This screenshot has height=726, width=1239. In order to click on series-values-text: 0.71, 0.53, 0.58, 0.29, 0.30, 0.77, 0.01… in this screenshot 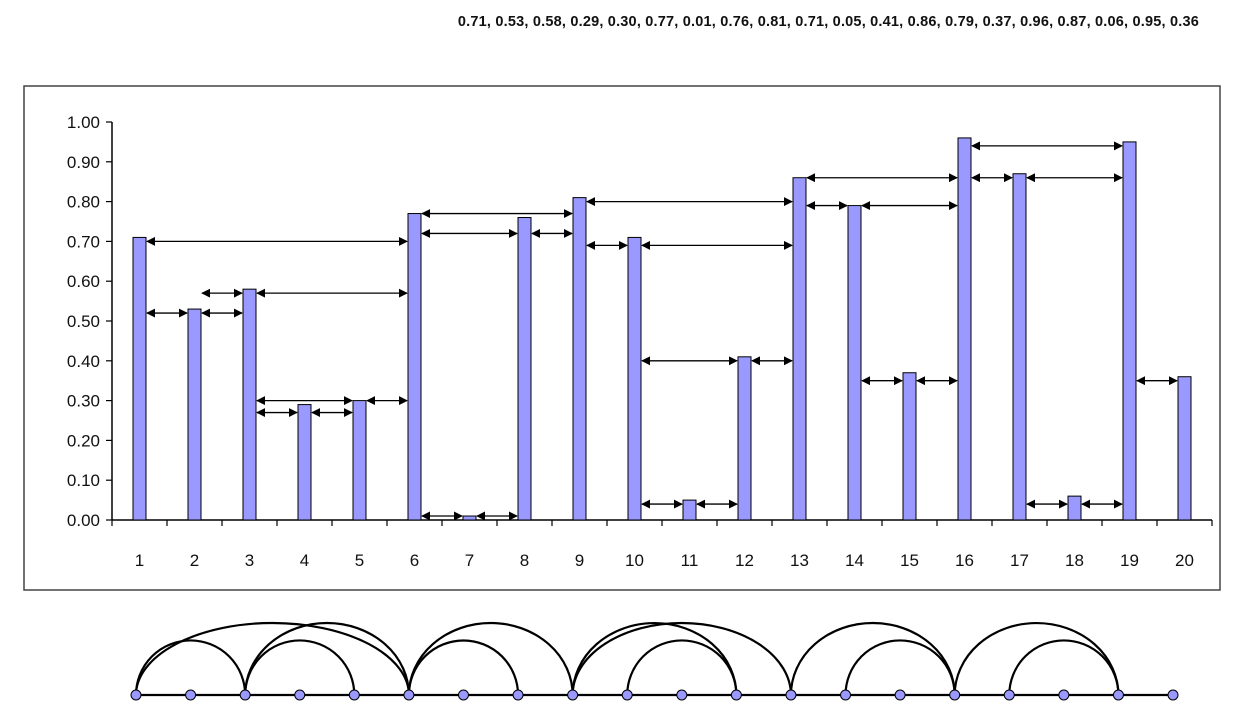, I will do `click(828, 22)`.